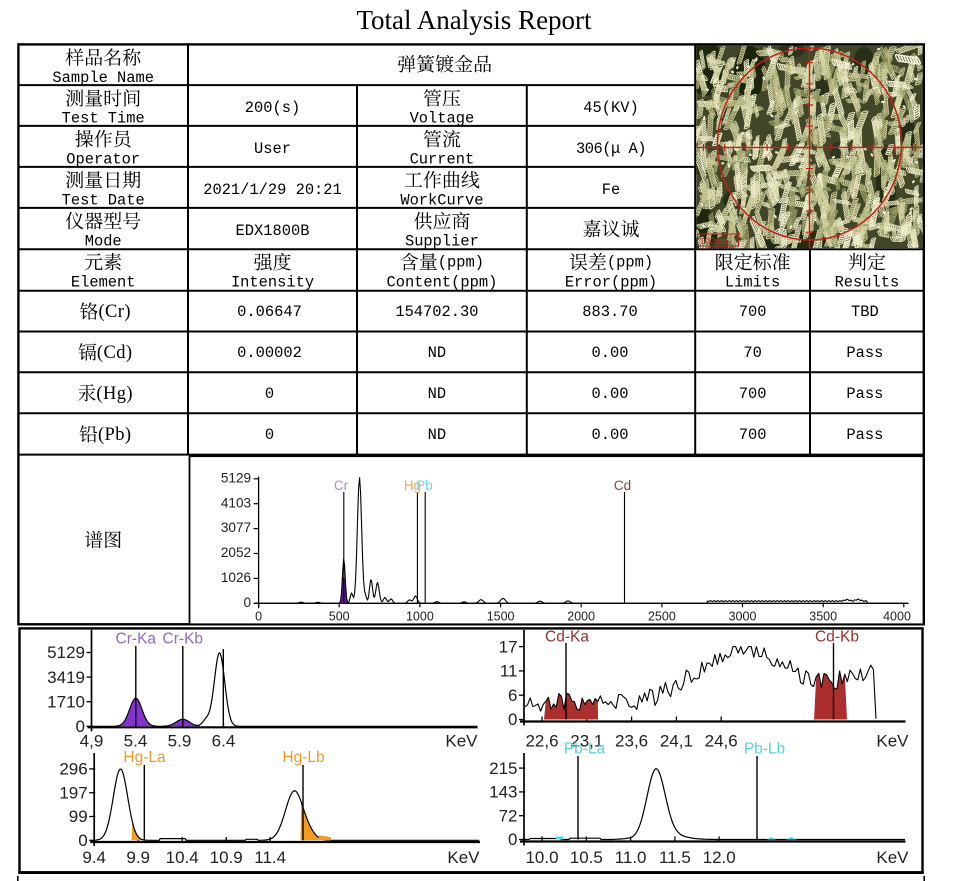 Image resolution: width=953 pixels, height=881 pixels. I want to click on svg-text: 1710, so click(66, 701).